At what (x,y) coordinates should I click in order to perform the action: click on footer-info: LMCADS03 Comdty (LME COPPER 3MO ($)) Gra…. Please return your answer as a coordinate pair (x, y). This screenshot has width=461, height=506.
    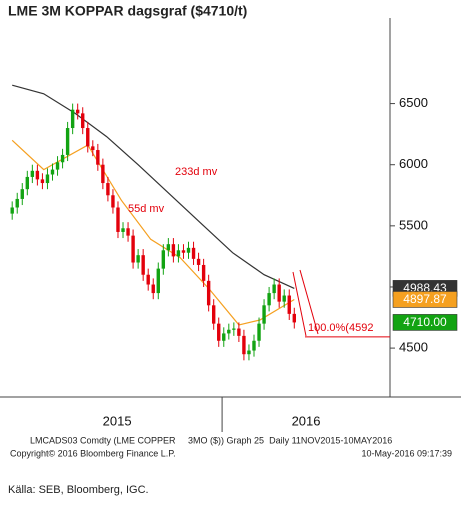
    Looking at the image, I should click on (211, 440).